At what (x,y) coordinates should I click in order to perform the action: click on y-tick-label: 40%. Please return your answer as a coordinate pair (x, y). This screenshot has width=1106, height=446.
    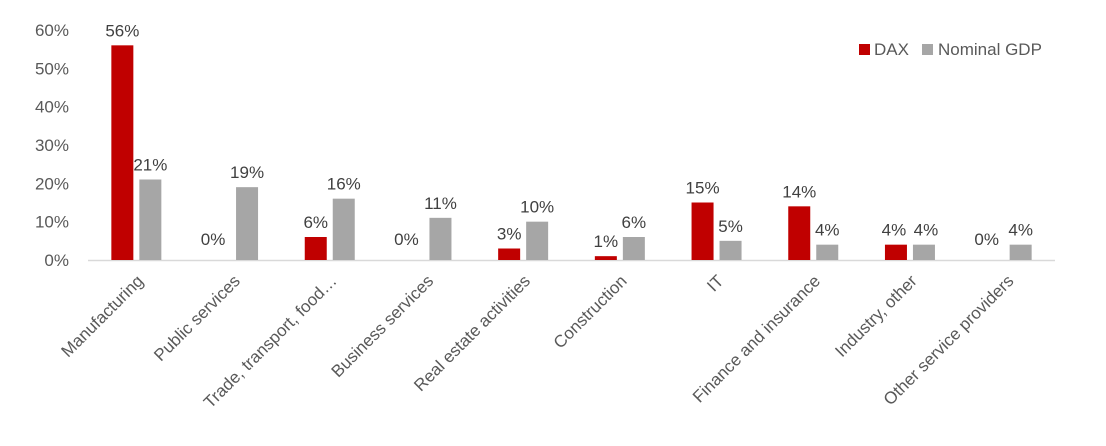
    Looking at the image, I should click on (52, 107).